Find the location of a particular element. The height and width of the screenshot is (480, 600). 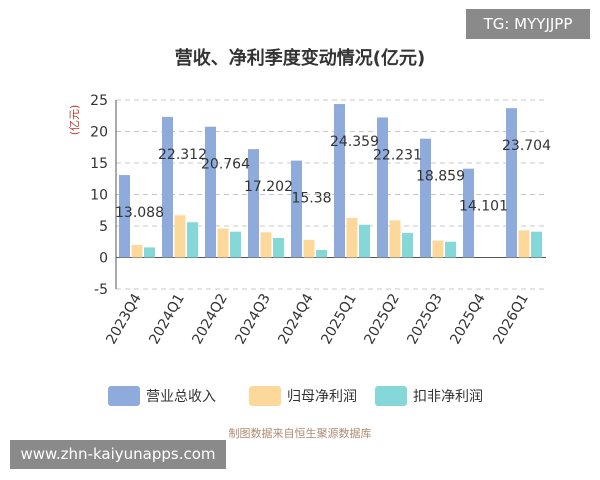

x-tick-label: 2025Q3 is located at coordinates (425, 319).